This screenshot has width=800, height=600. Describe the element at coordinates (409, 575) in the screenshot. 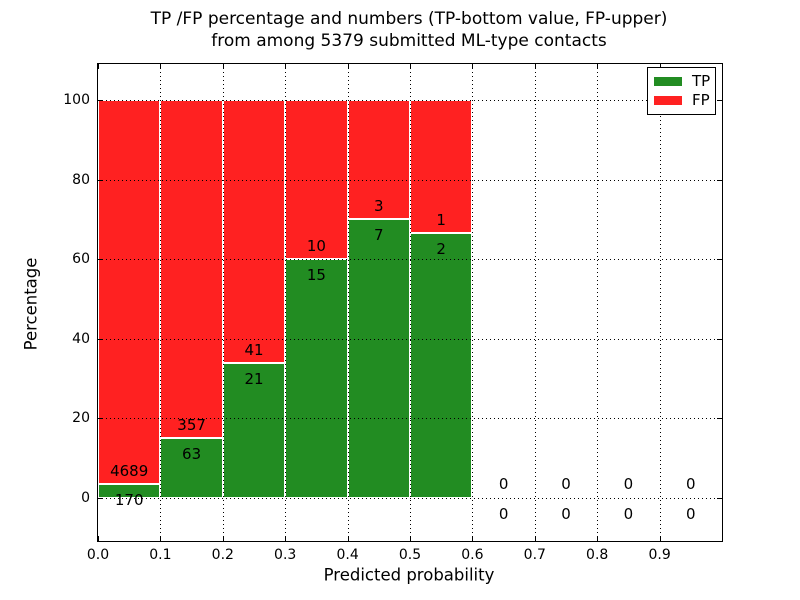

I see `x-axis-label: Predicted probability` at that location.